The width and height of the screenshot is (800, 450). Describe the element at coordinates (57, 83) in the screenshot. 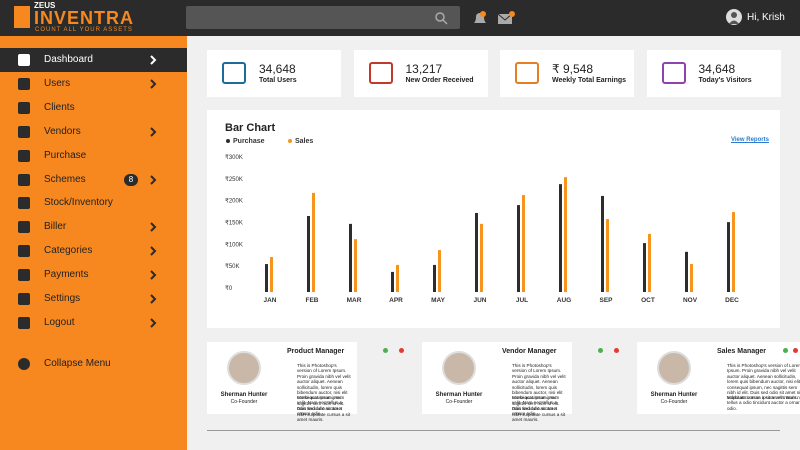

I see `menu-label: Users` at that location.